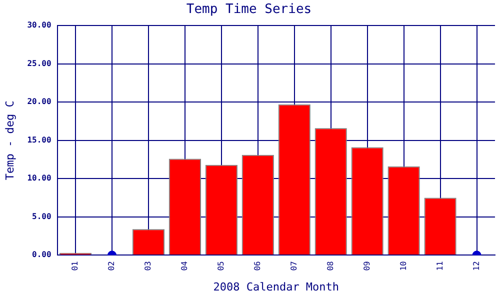  Describe the element at coordinates (39, 101) in the screenshot. I see `y-tick-label: 20.00` at that location.